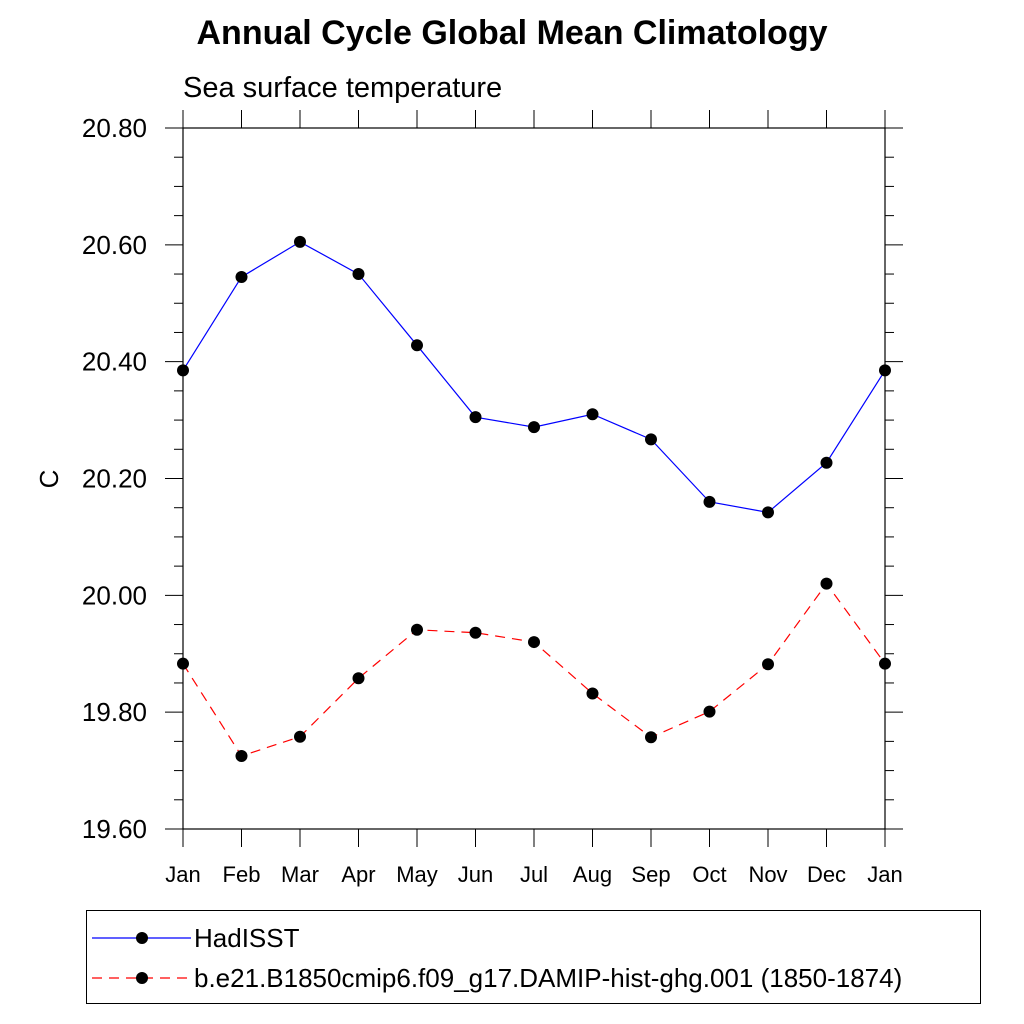 The width and height of the screenshot is (1024, 1024). Describe the element at coordinates (114, 712) in the screenshot. I see `y-tick-label: 19.80` at that location.